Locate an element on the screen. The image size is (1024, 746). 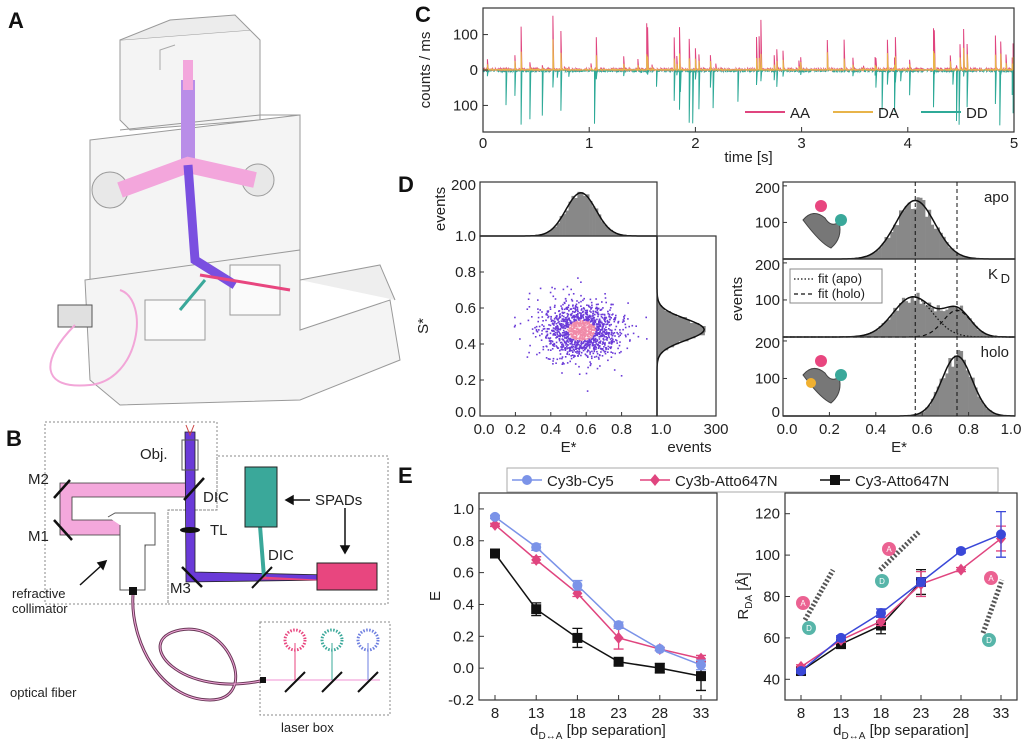
chart-c-time-trace: 0 1 2 3 4 5 100 0 100 time [s] counts / ms AA DA DD is located at coordinates (717, 86).